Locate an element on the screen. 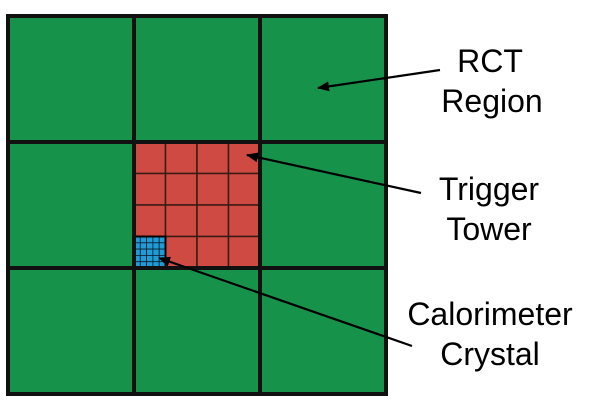 The image size is (604, 414). trigger-tower-arrow is located at coordinates (334, 173).